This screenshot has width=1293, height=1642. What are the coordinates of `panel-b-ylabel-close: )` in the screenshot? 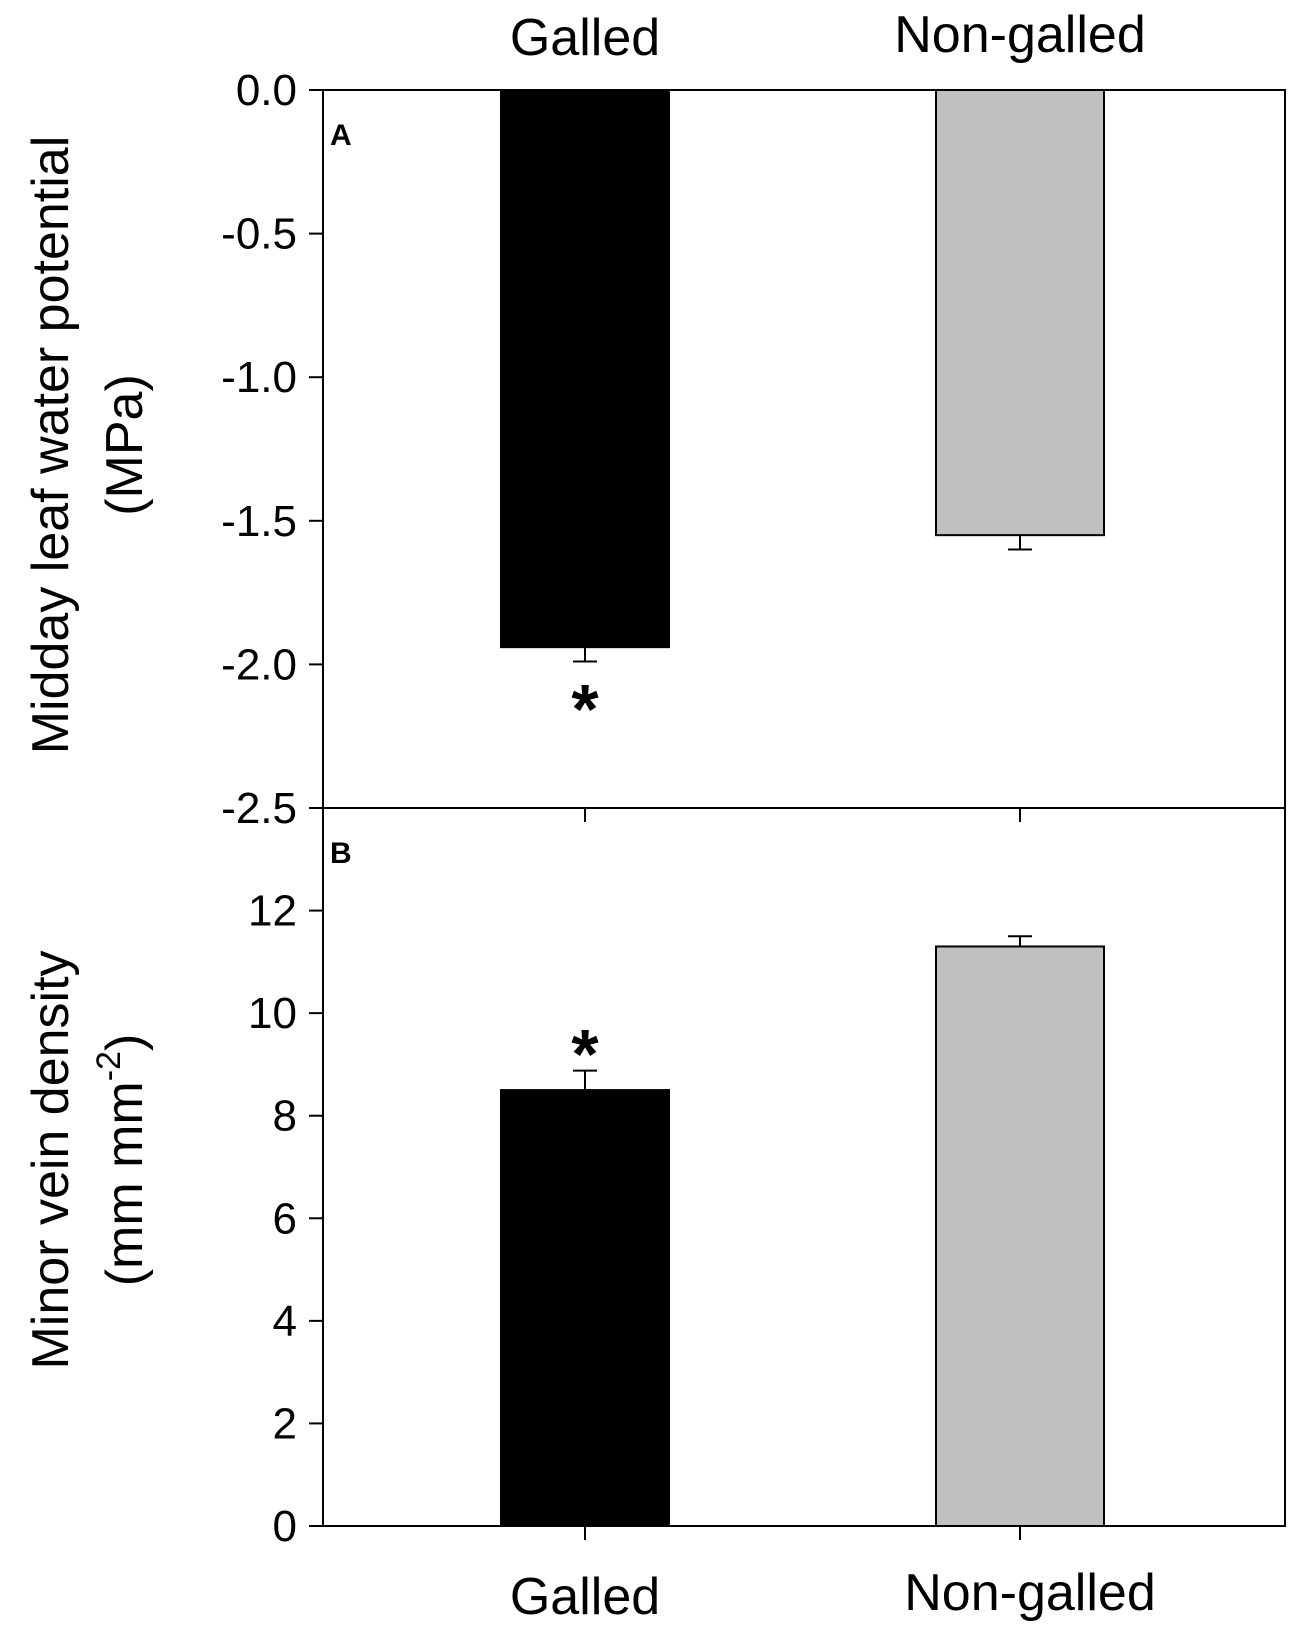 It's located at (125, 1042).